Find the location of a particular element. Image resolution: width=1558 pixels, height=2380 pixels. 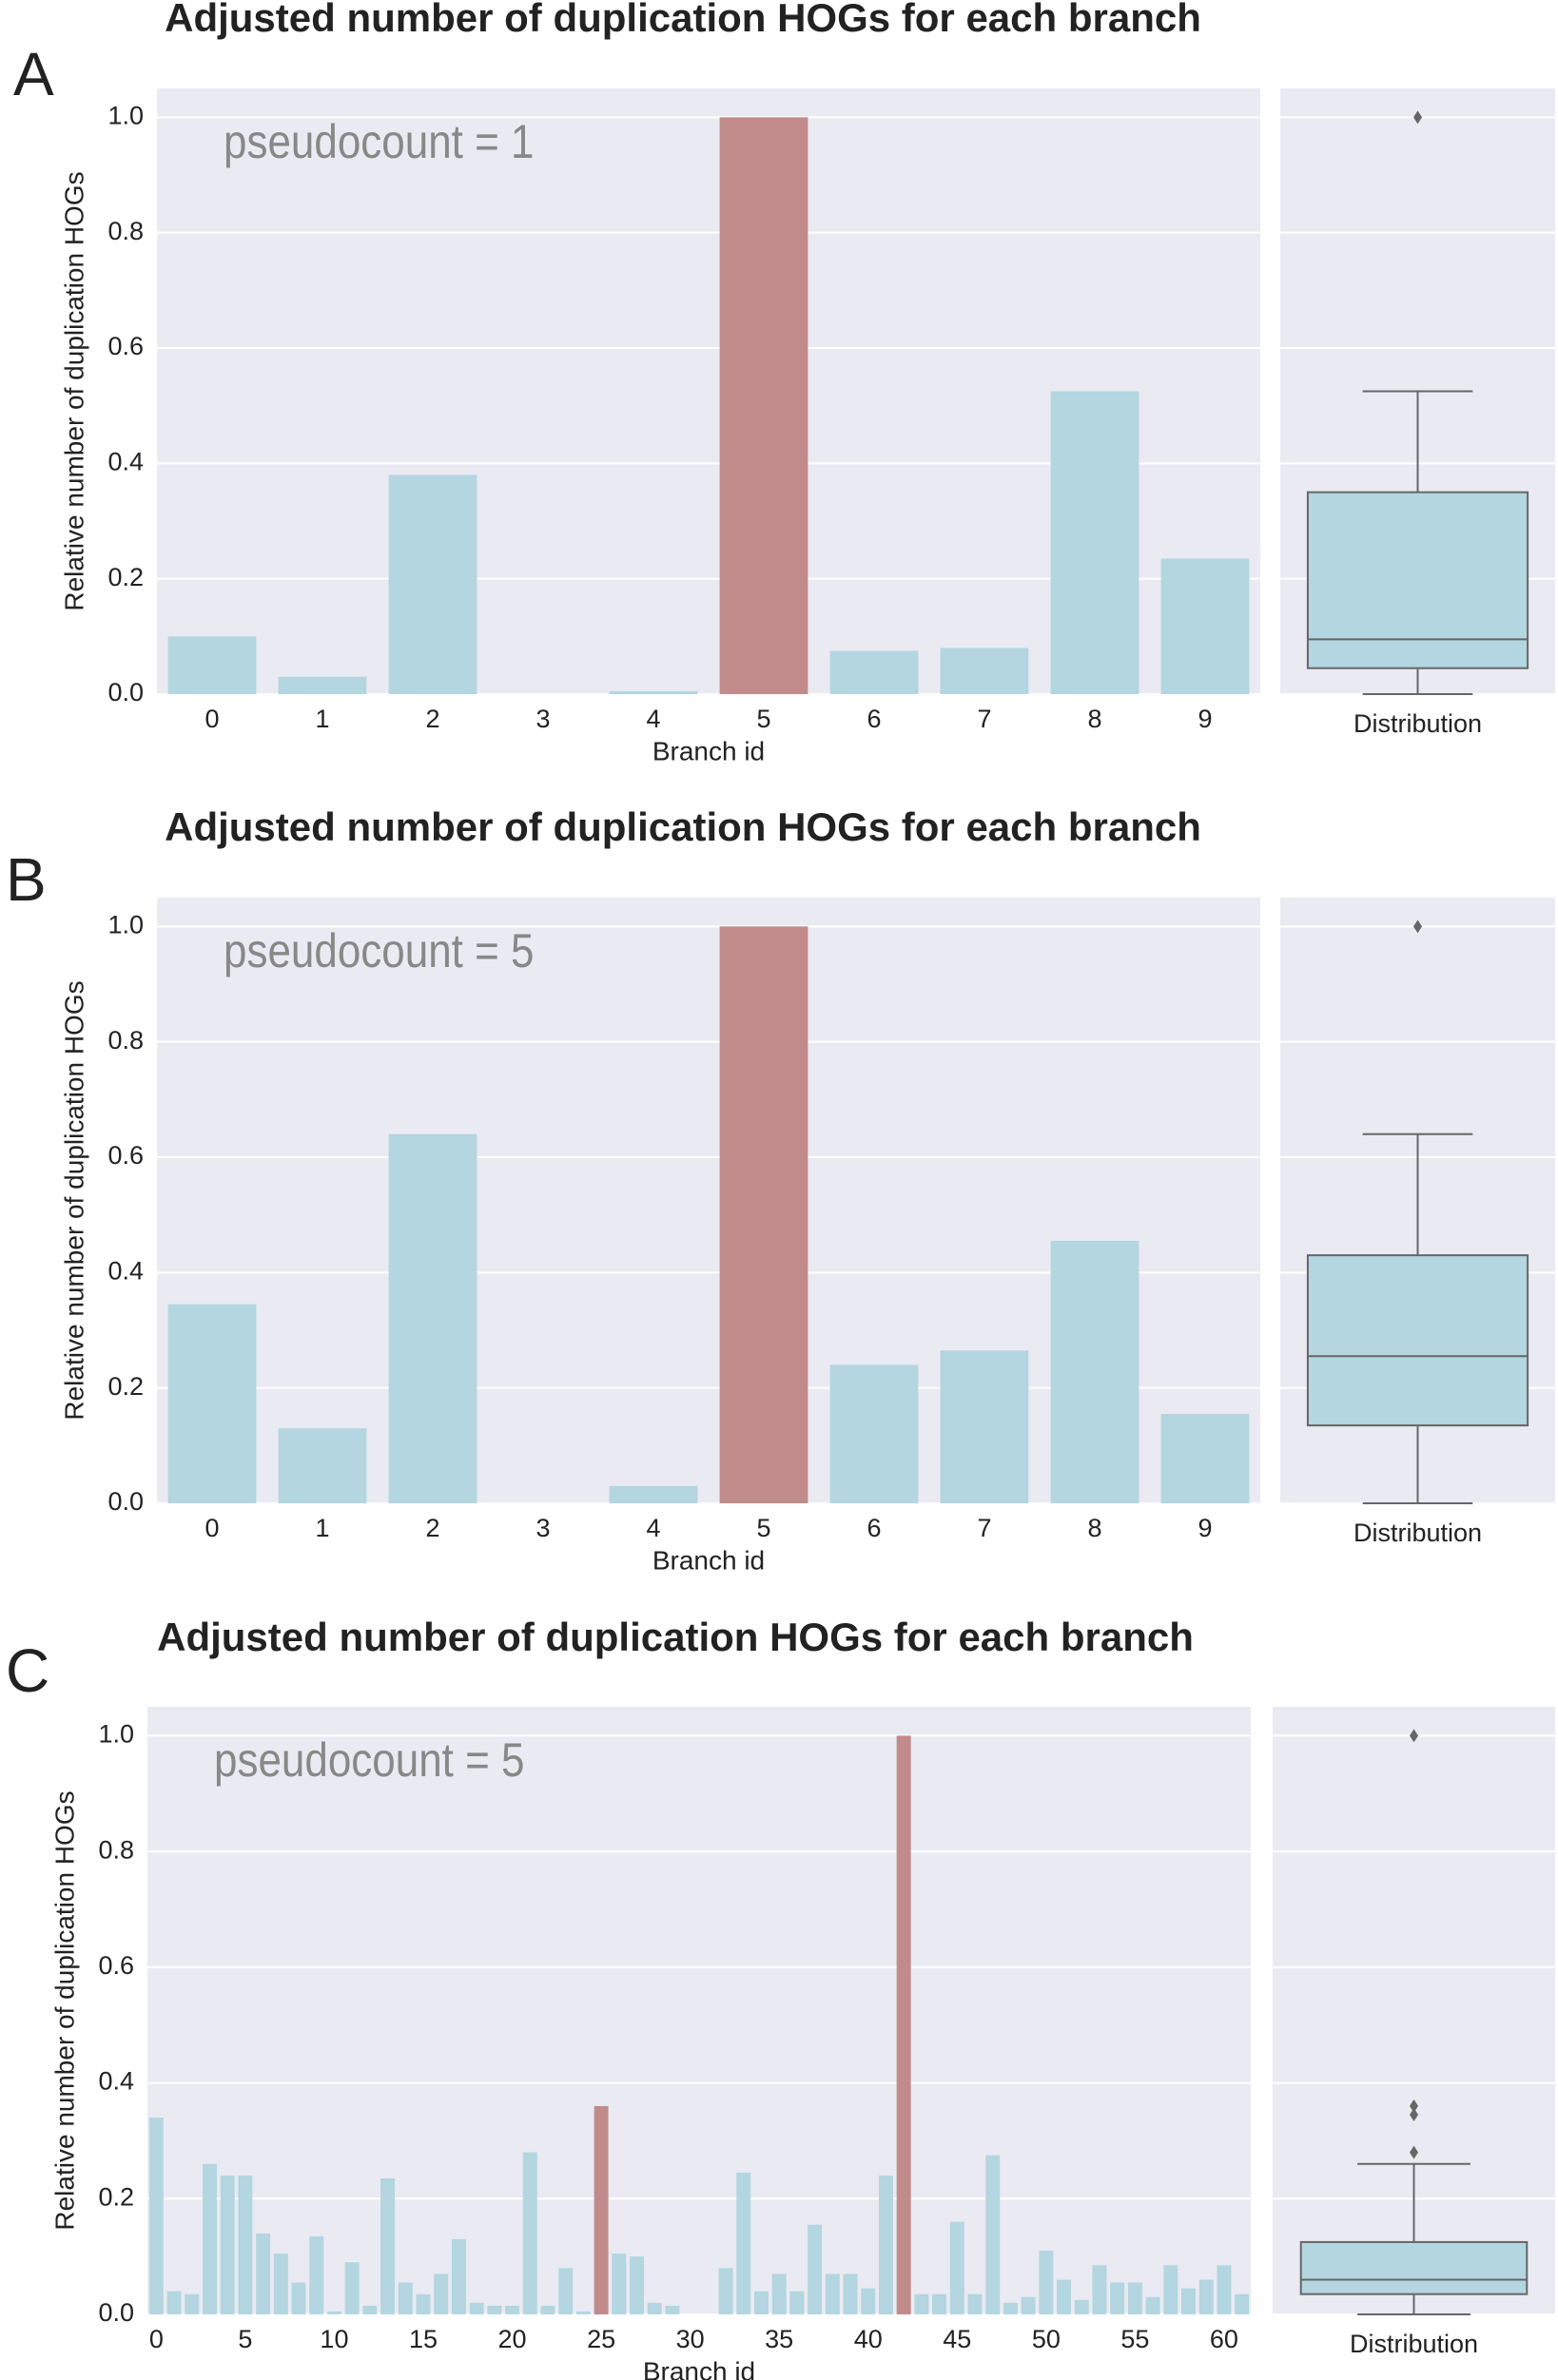

y-tick-label: 0.2 is located at coordinates (125, 1387).